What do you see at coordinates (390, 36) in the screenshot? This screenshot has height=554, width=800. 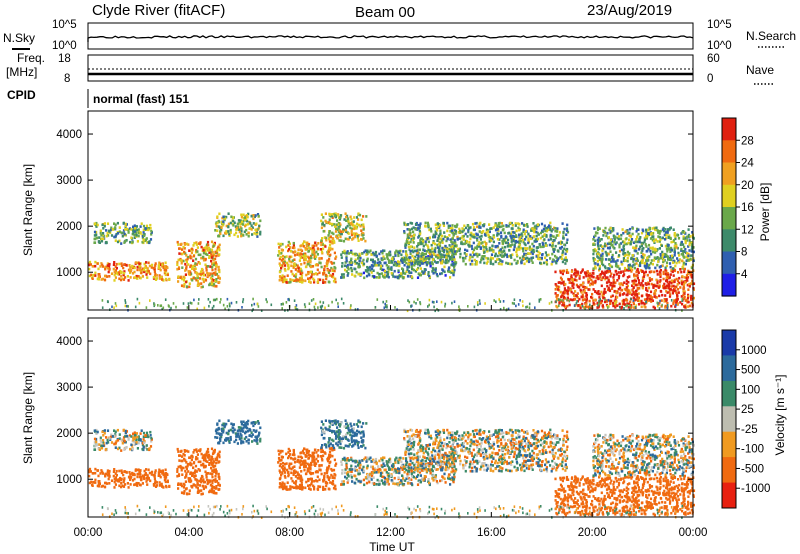 I see `nsky-strip-frame` at bounding box center [390, 36].